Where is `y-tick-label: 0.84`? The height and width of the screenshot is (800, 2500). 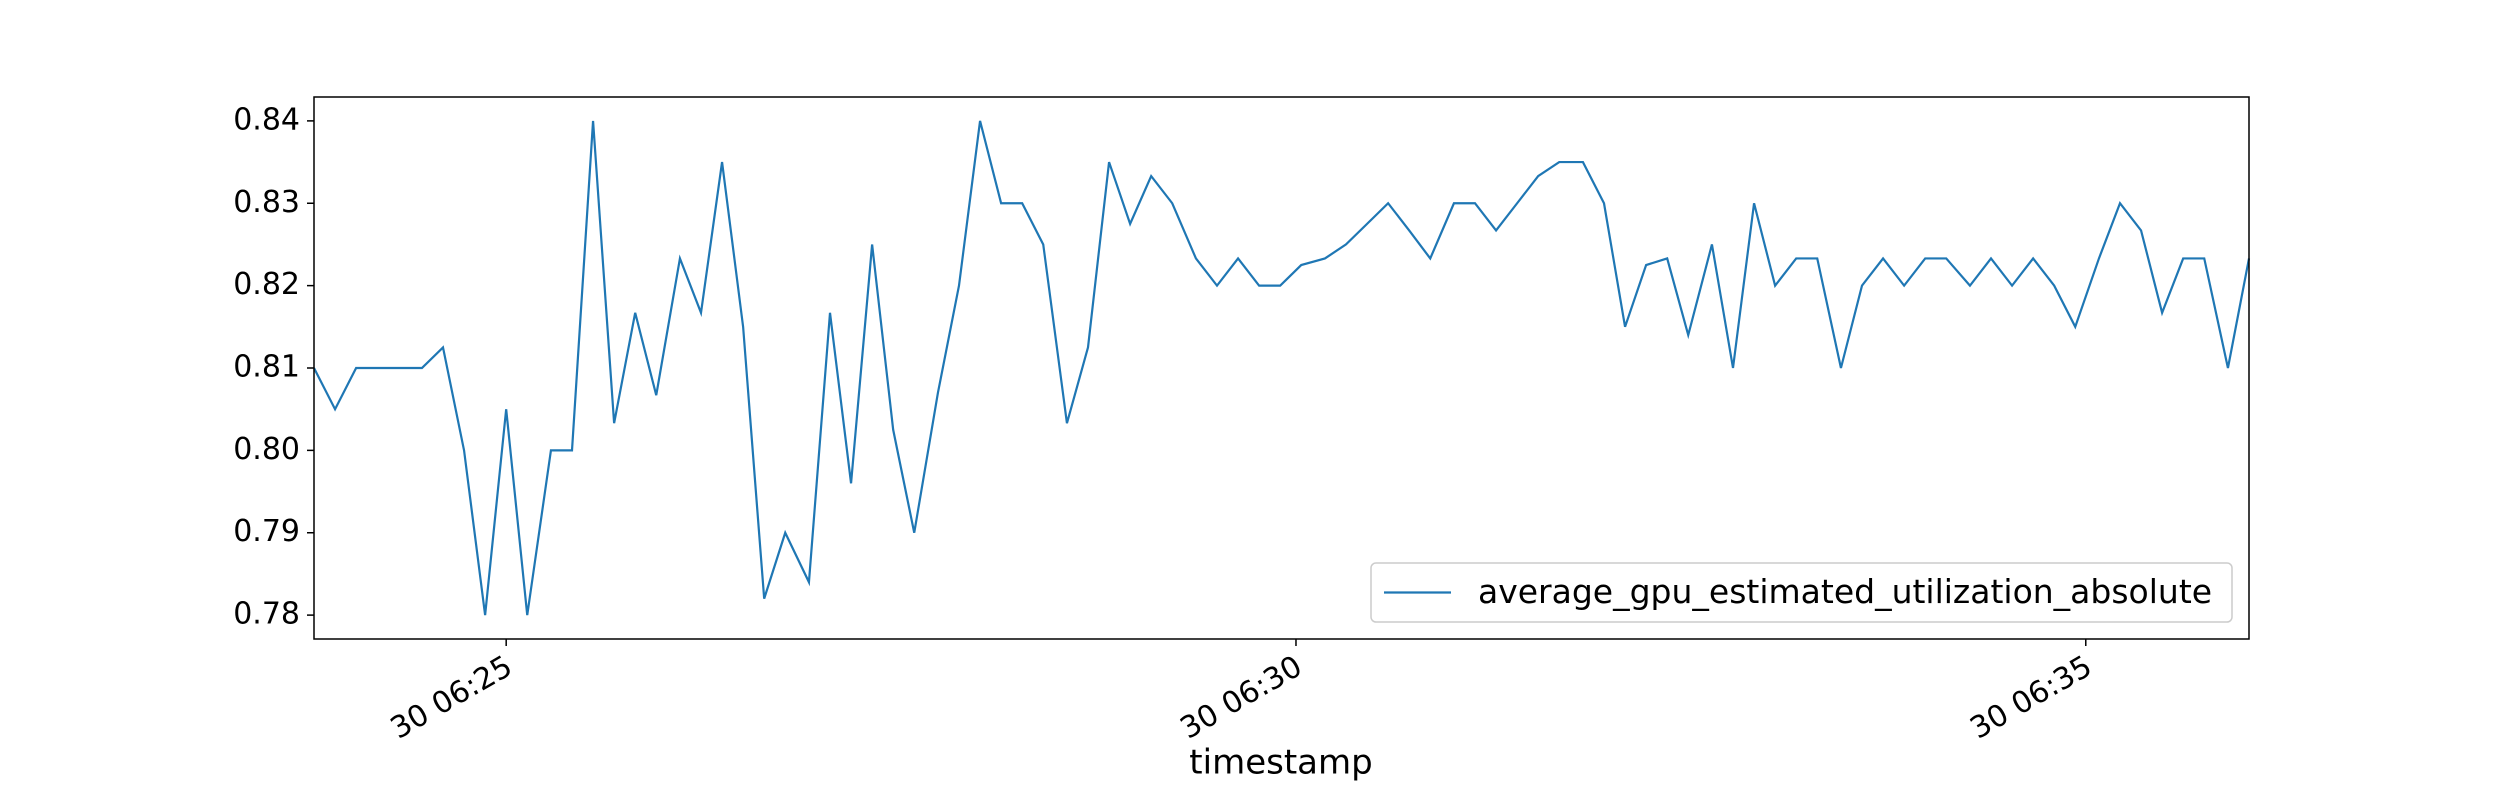 y-tick-label: 0.84 is located at coordinates (266, 119).